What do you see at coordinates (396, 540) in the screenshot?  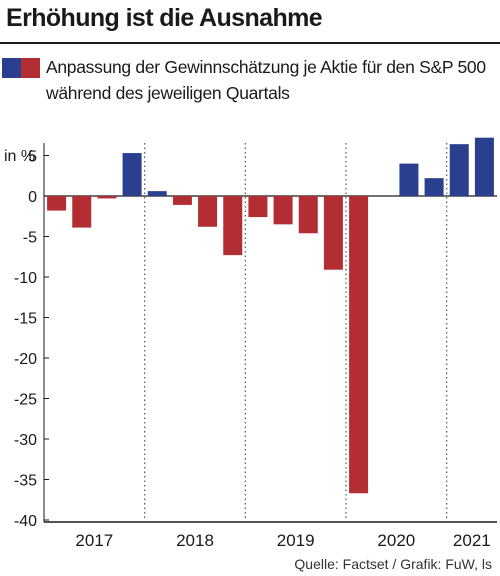 I see `x-year-label: 2020` at bounding box center [396, 540].